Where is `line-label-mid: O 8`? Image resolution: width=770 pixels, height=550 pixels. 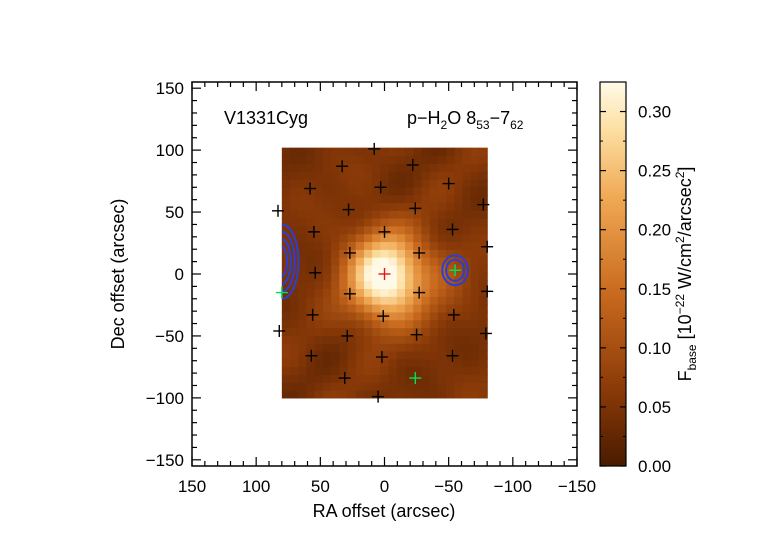 line-label-mid: O 8 is located at coordinates (461, 118).